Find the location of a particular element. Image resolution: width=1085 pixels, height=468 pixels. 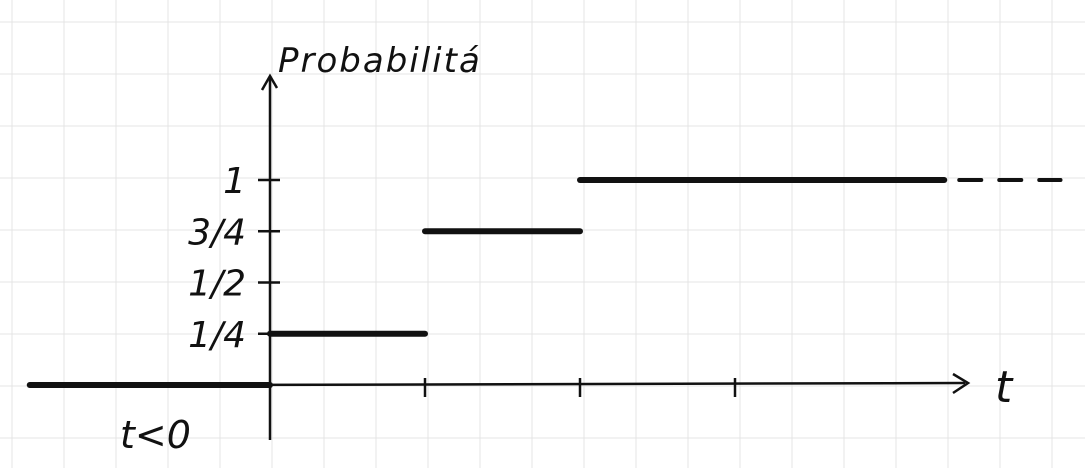

annotation-t-less-than-zero: t<0 is located at coordinates (155, 435).